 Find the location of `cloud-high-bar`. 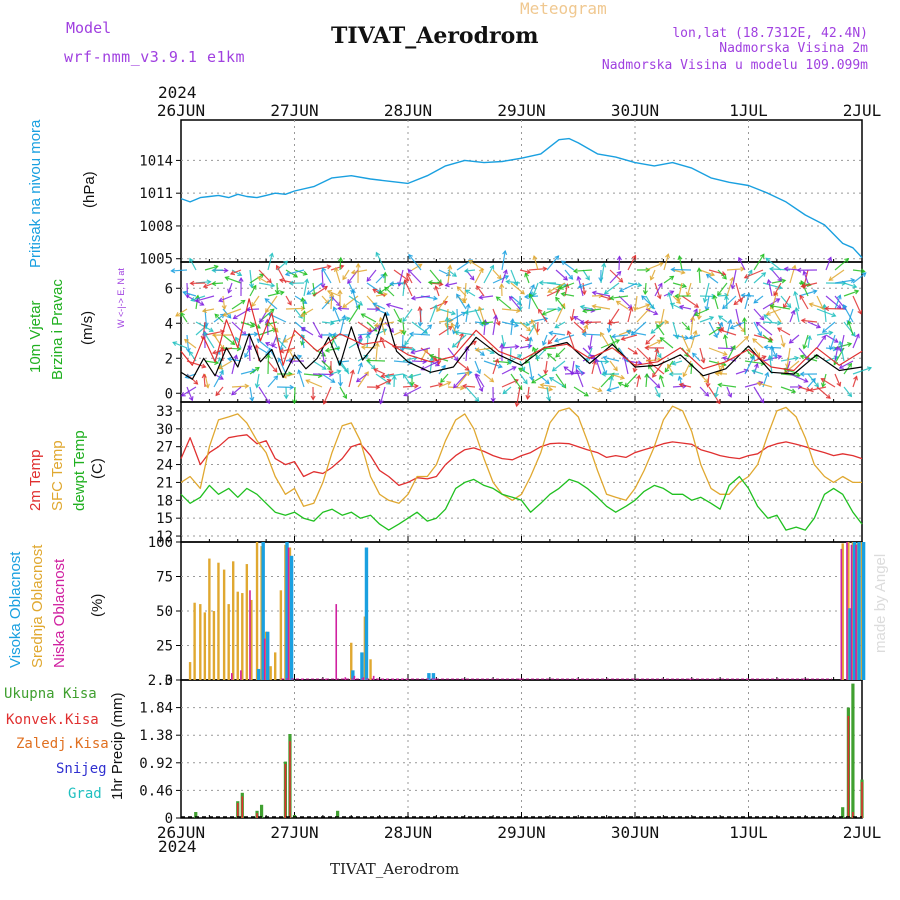

cloud-high-bar is located at coordinates (366, 613).